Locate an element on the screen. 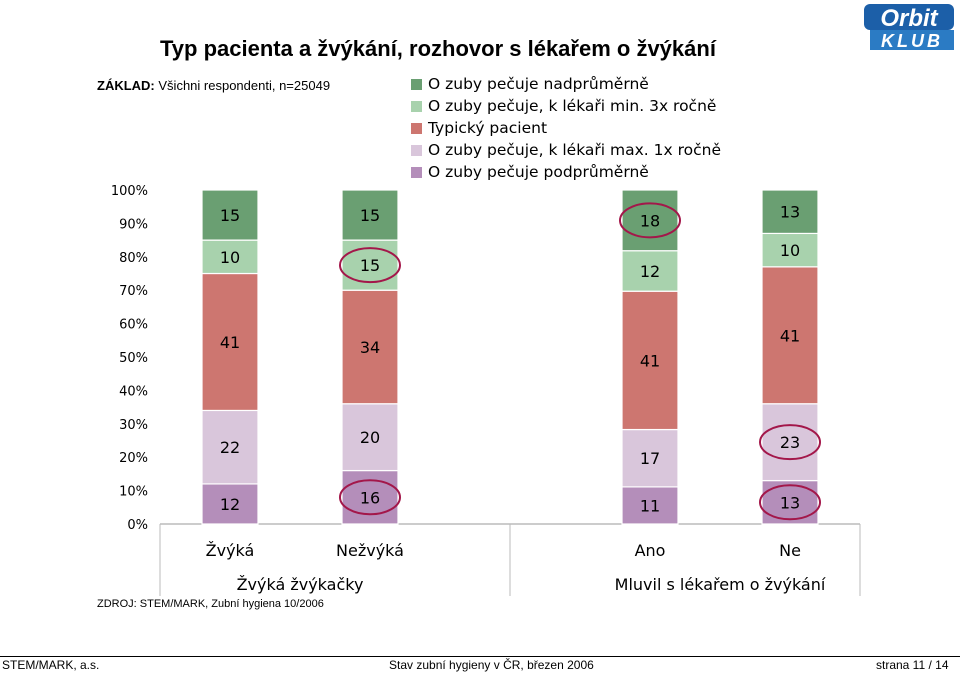 The width and height of the screenshot is (960, 673). data-label: 34 is located at coordinates (370, 347).